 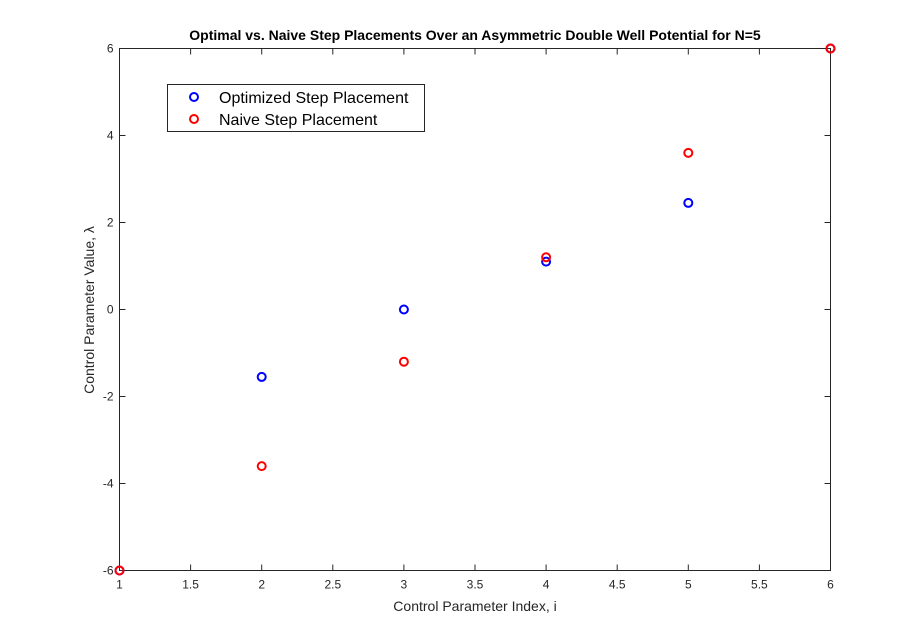 I want to click on y-tick-label: 0, so click(x=110, y=310).